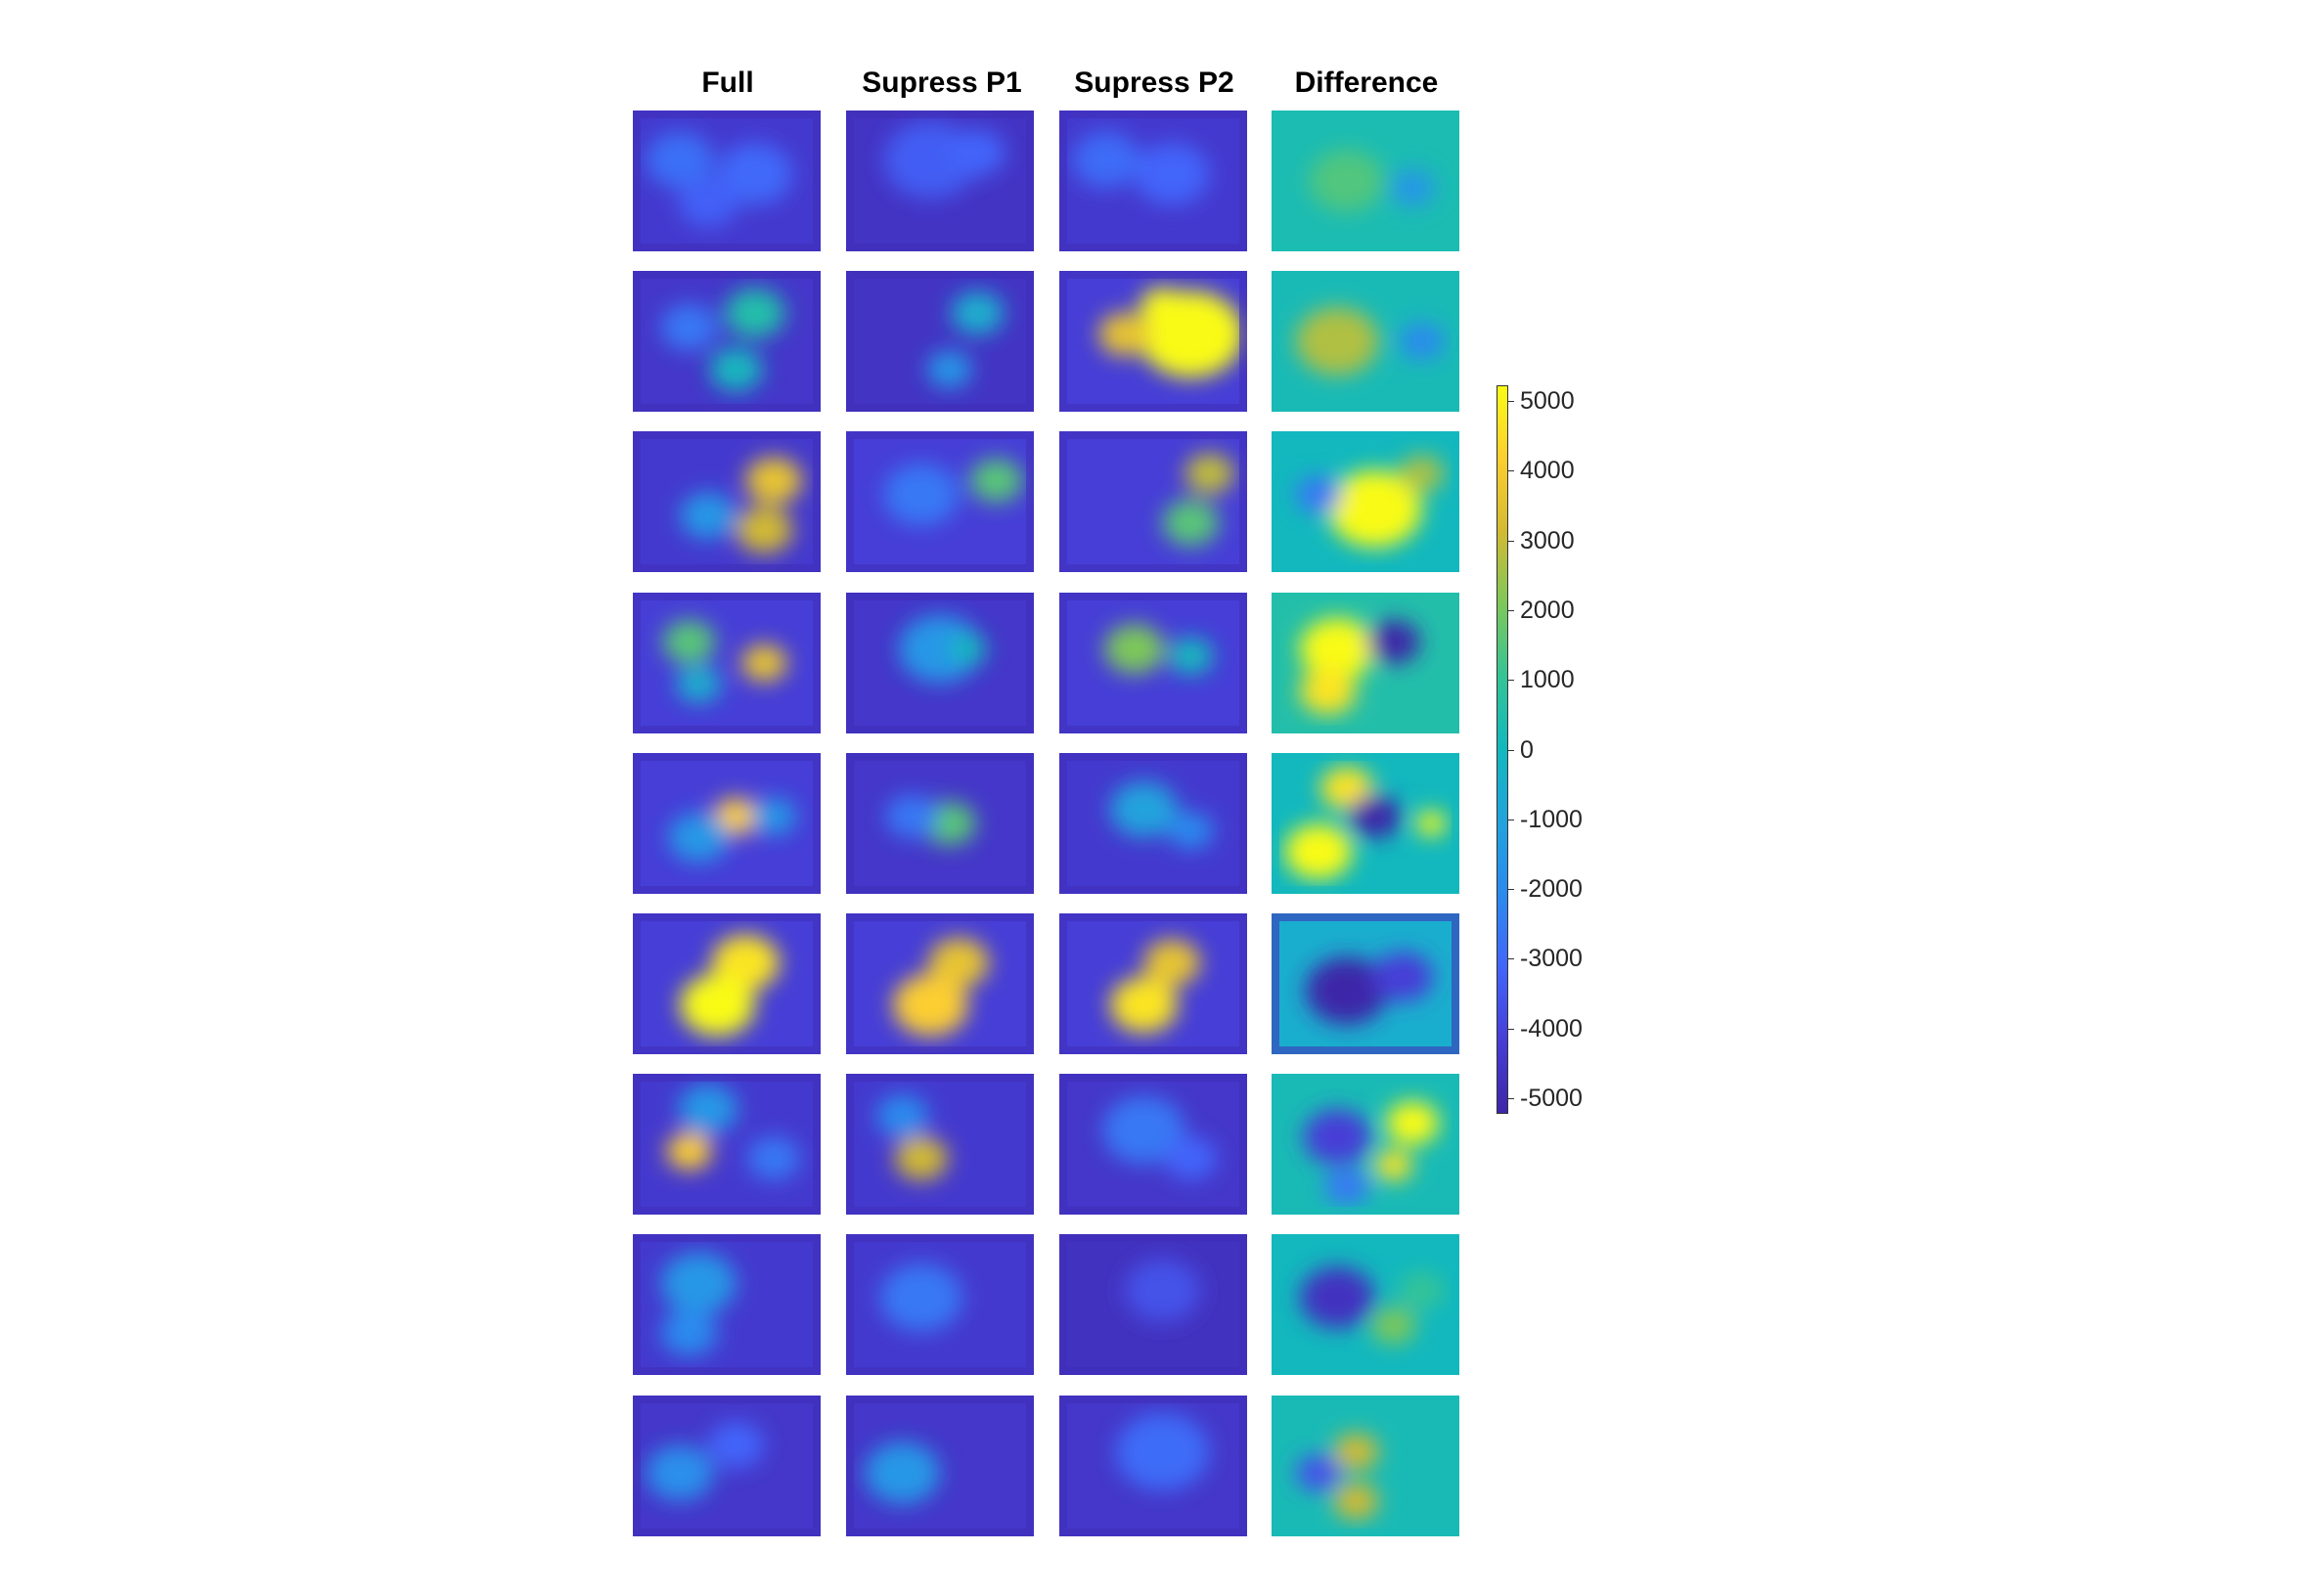 This screenshot has width=2324, height=1596. What do you see at coordinates (1366, 82) in the screenshot?
I see `column-title-difference: Difference` at bounding box center [1366, 82].